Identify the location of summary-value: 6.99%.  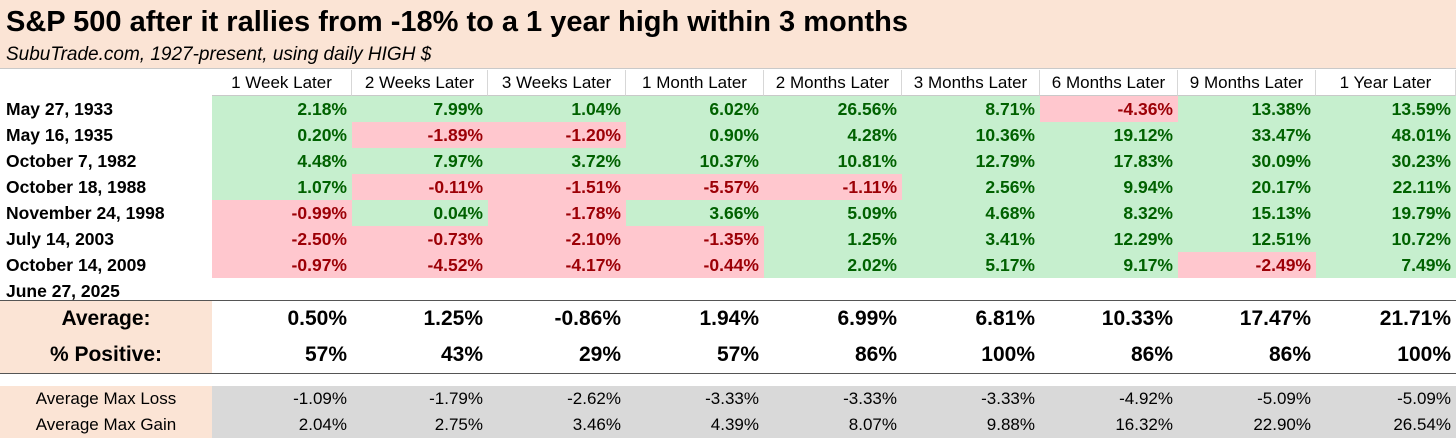
(867, 318).